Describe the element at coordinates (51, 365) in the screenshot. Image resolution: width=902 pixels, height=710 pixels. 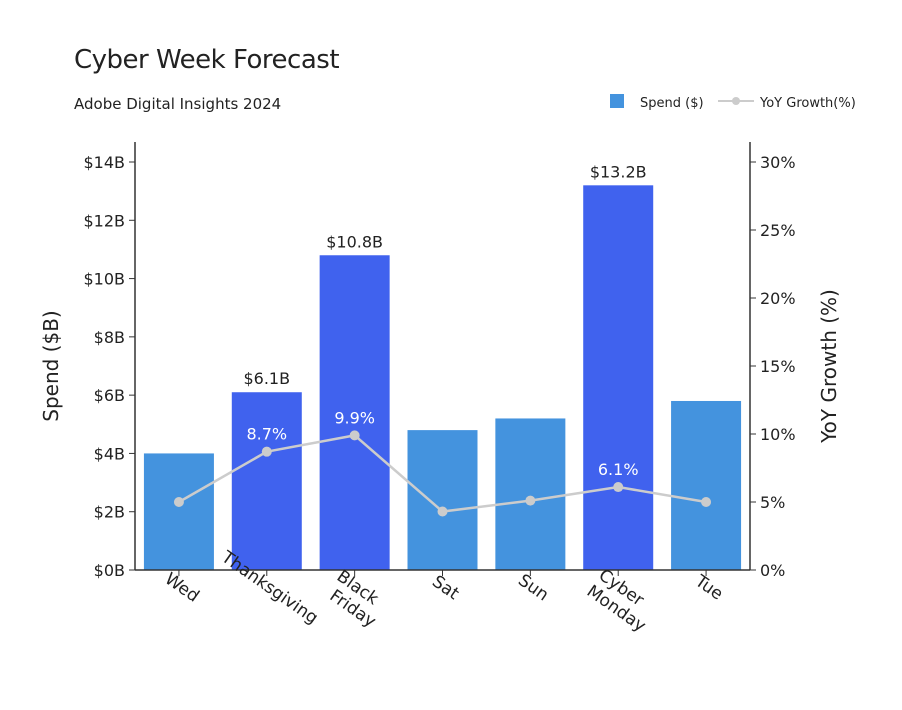
I see `y-axis-label: Spend ($B)` at that location.